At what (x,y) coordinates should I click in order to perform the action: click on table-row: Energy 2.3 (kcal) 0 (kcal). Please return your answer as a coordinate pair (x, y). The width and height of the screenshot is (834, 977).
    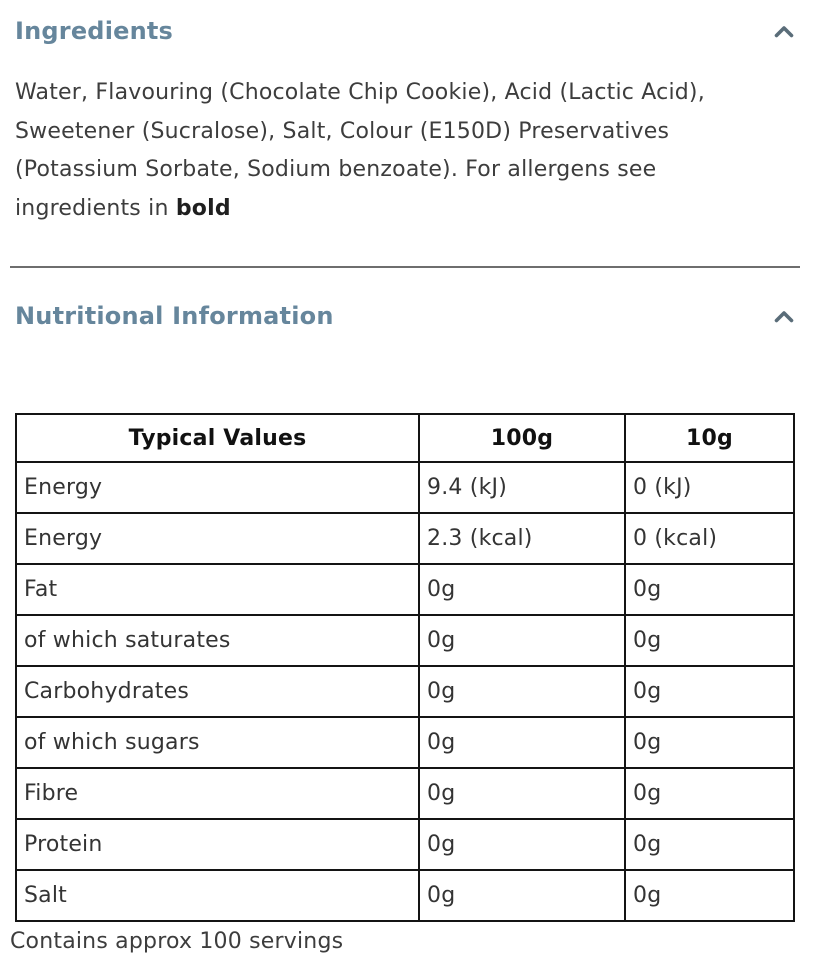
    Looking at the image, I should click on (405, 538).